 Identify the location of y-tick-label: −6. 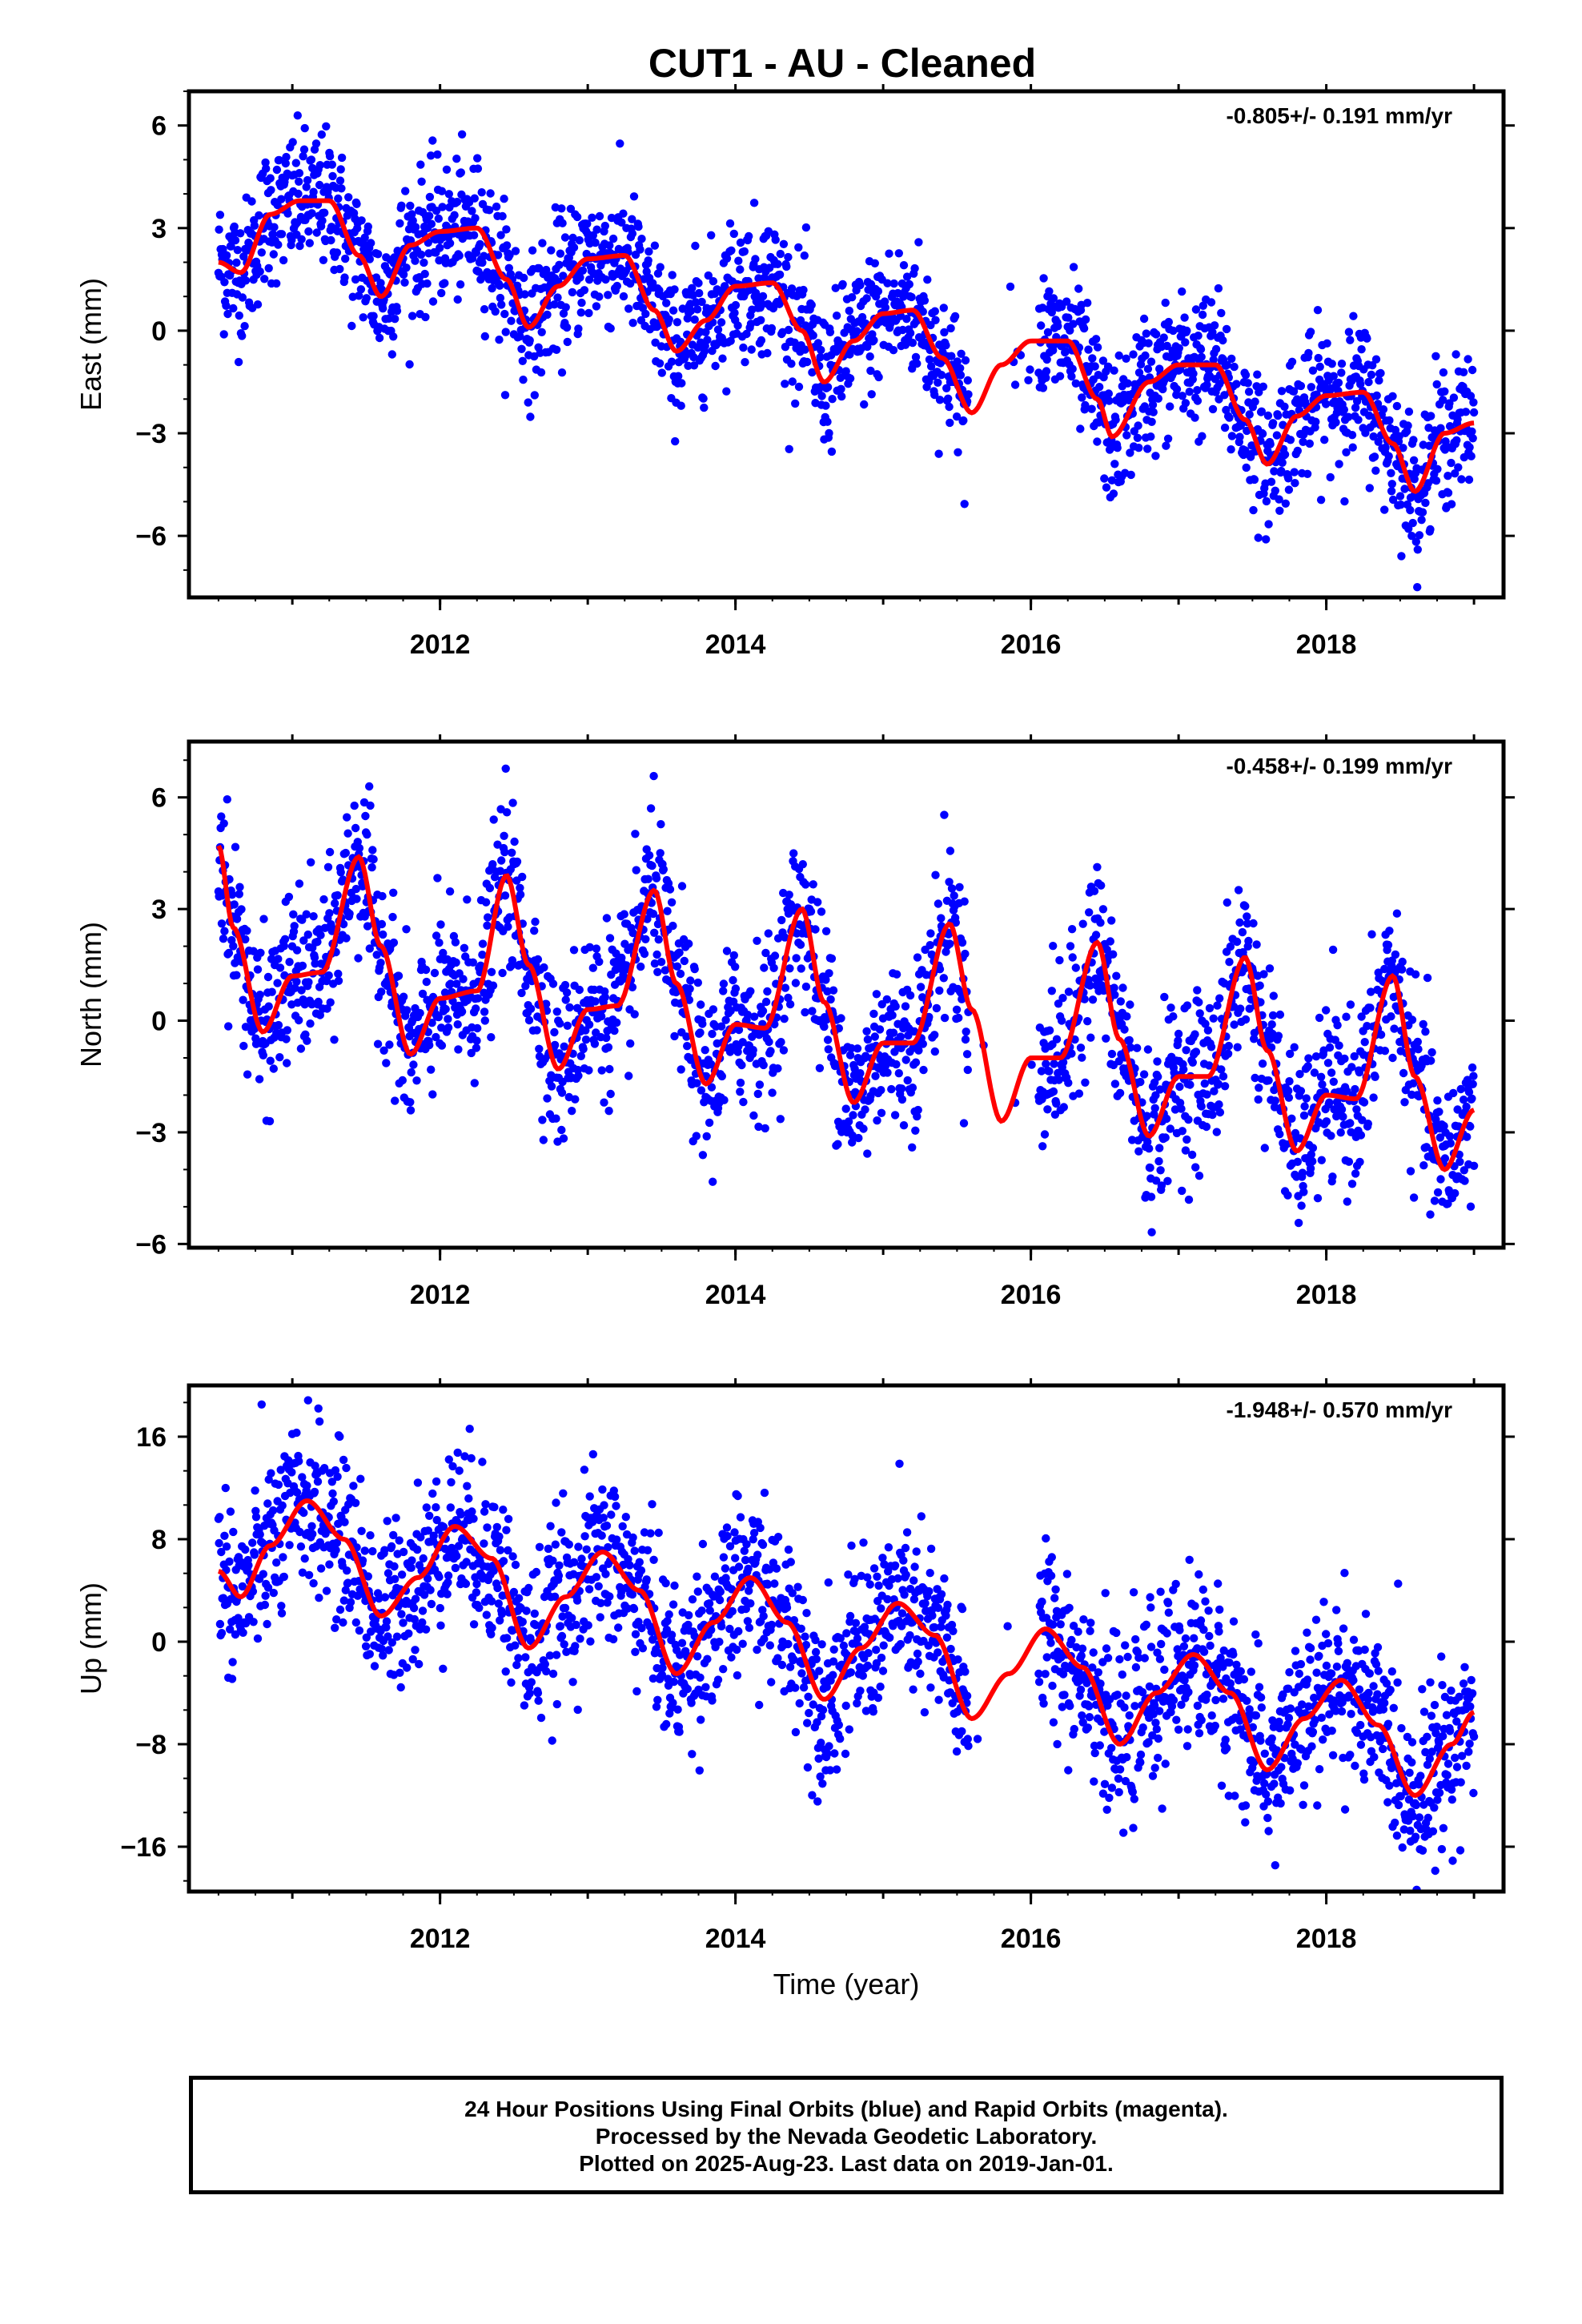
(151, 536).